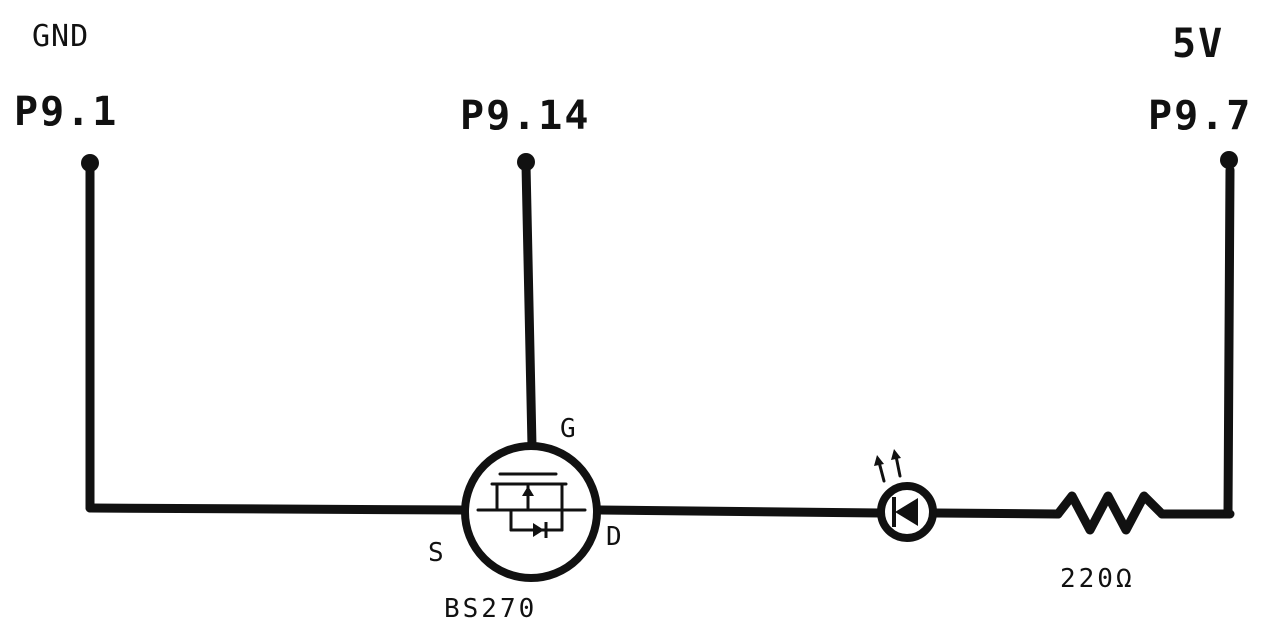 The height and width of the screenshot is (636, 1280). What do you see at coordinates (1200, 116) in the screenshot?
I see `vcc-pin-label: P9.7` at bounding box center [1200, 116].